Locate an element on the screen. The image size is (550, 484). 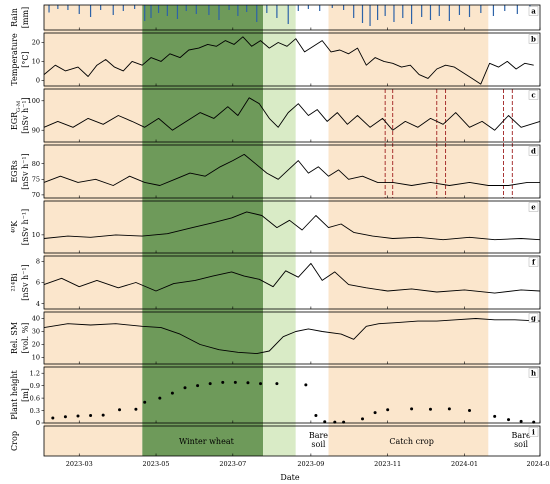
y-tick-label: 30 is located at coordinates (36, 332).